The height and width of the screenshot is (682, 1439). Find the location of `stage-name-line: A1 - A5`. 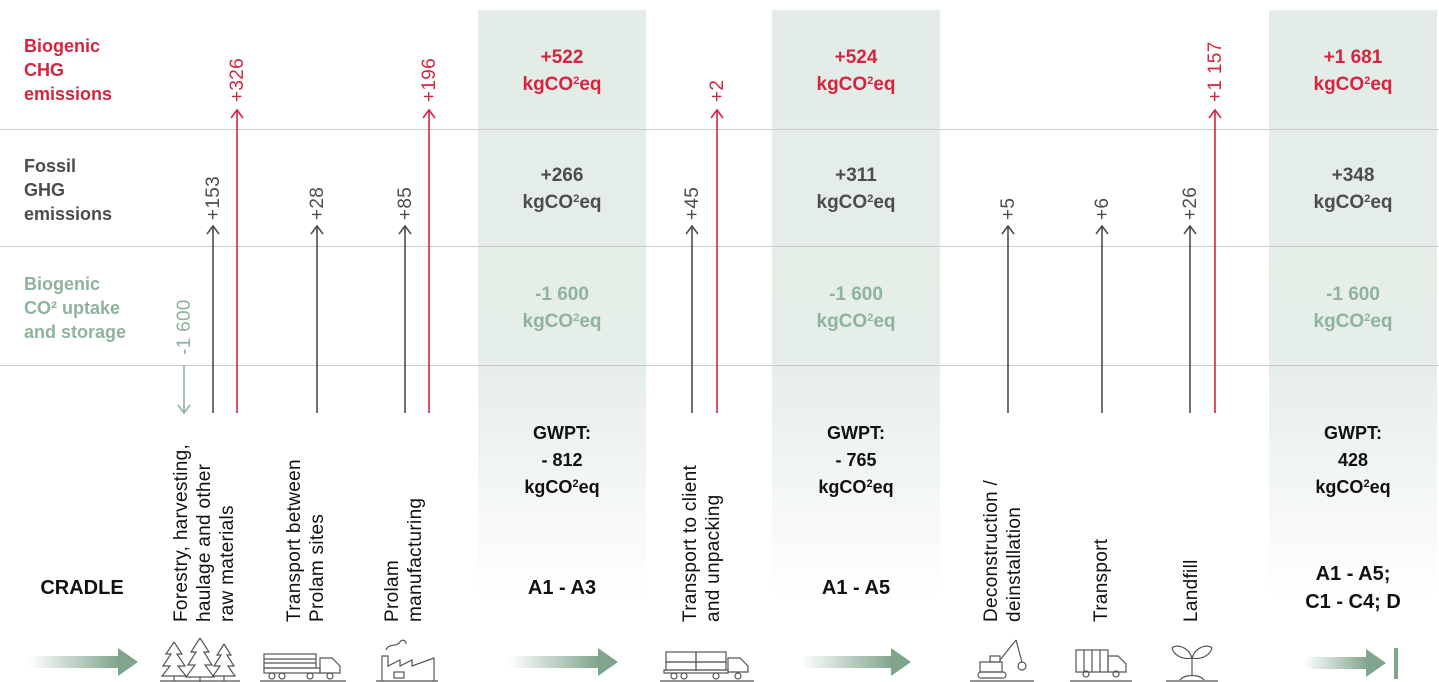

stage-name-line: A1 - A5 is located at coordinates (856, 588).